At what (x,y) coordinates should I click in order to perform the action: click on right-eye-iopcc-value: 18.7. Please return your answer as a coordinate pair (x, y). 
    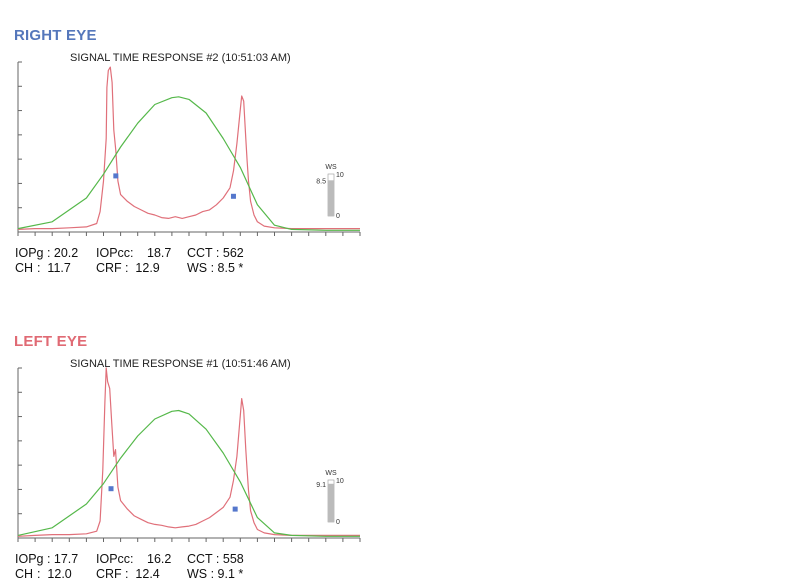
    Looking at the image, I should click on (159, 253).